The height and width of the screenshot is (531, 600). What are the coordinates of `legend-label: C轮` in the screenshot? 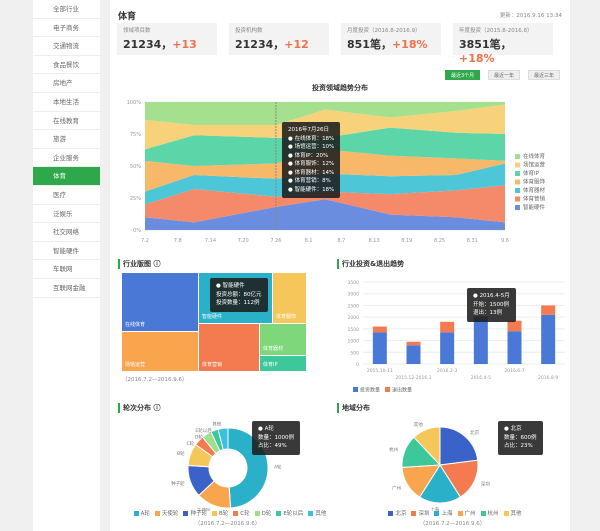 It's located at (245, 514).